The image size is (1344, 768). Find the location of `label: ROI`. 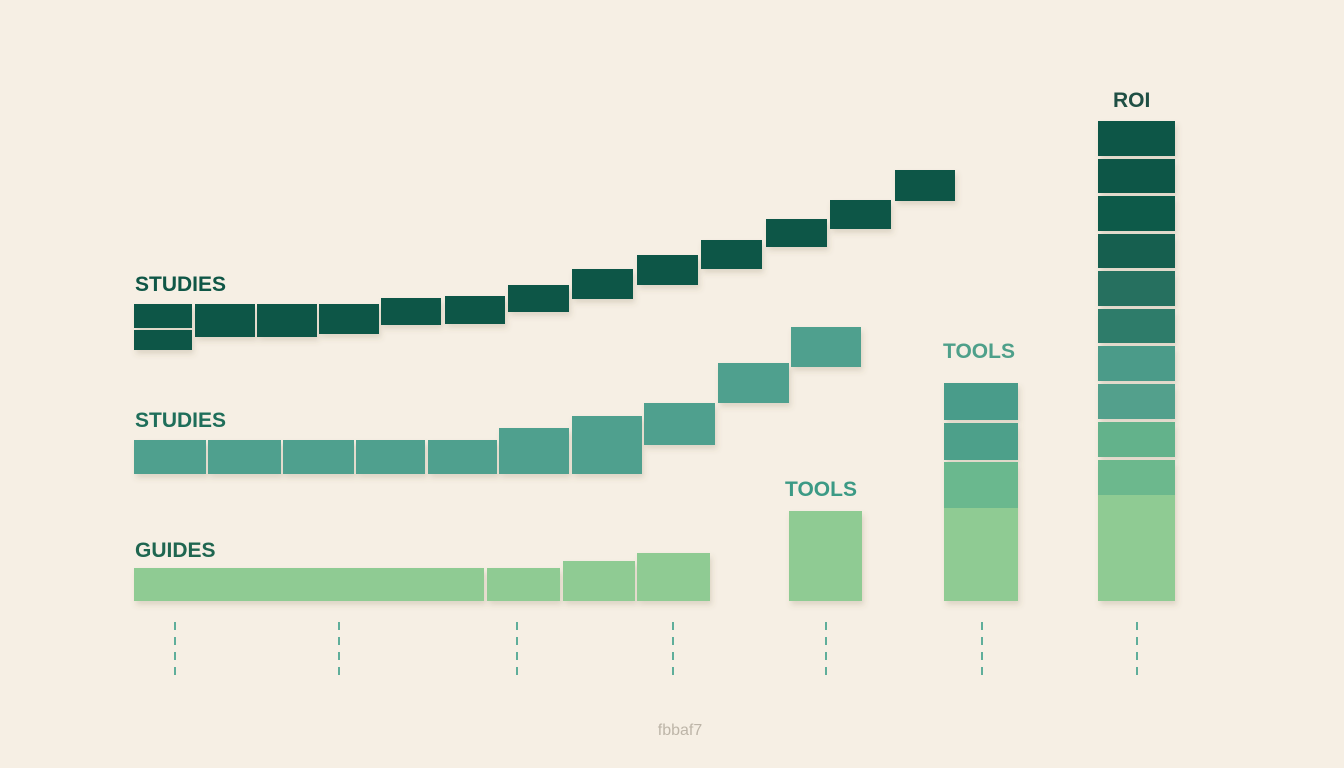

label: ROI is located at coordinates (1131, 100).